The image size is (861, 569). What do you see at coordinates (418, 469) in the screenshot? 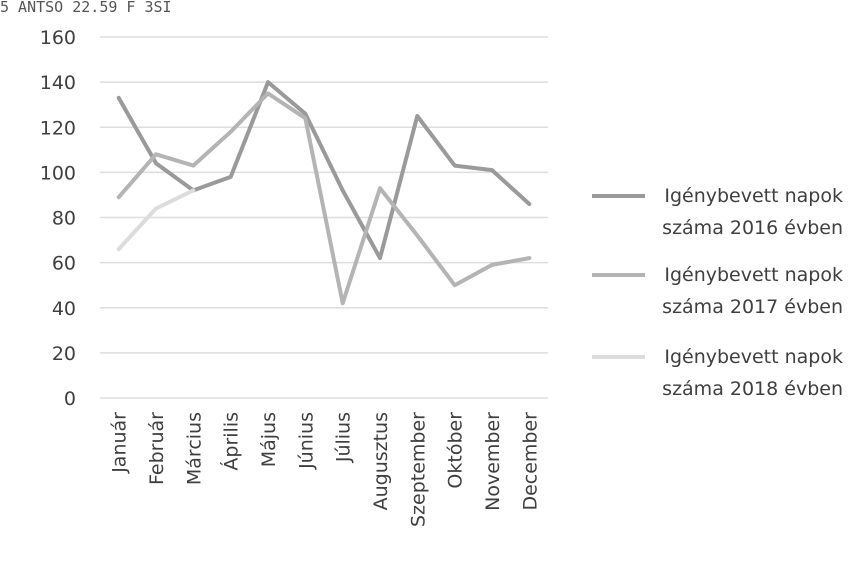
I see `x-tick-label: Szeptember` at bounding box center [418, 469].